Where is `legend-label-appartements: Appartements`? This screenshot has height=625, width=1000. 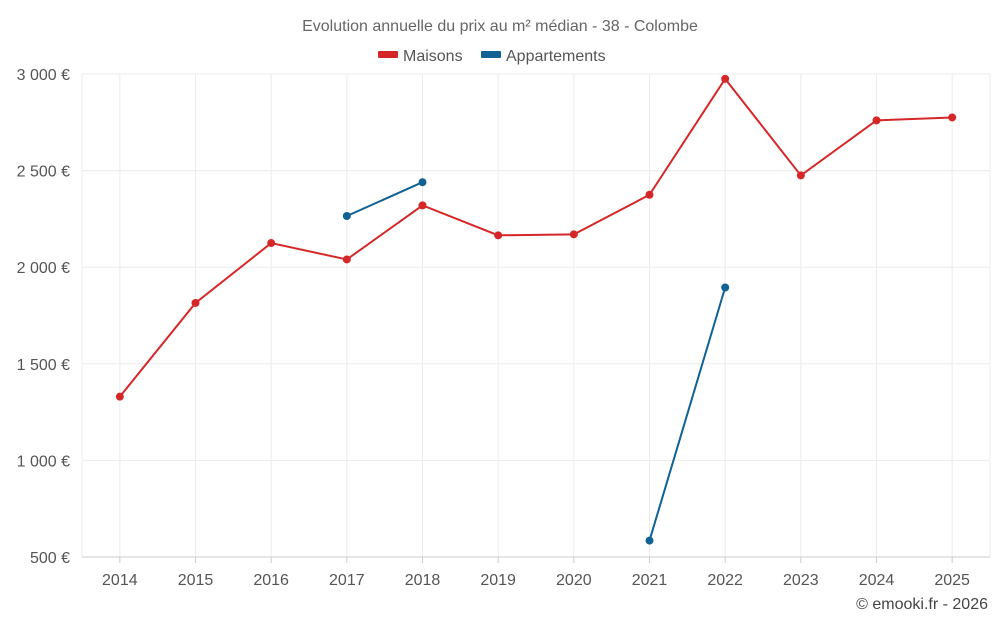 legend-label-appartements: Appartements is located at coordinates (556, 56).